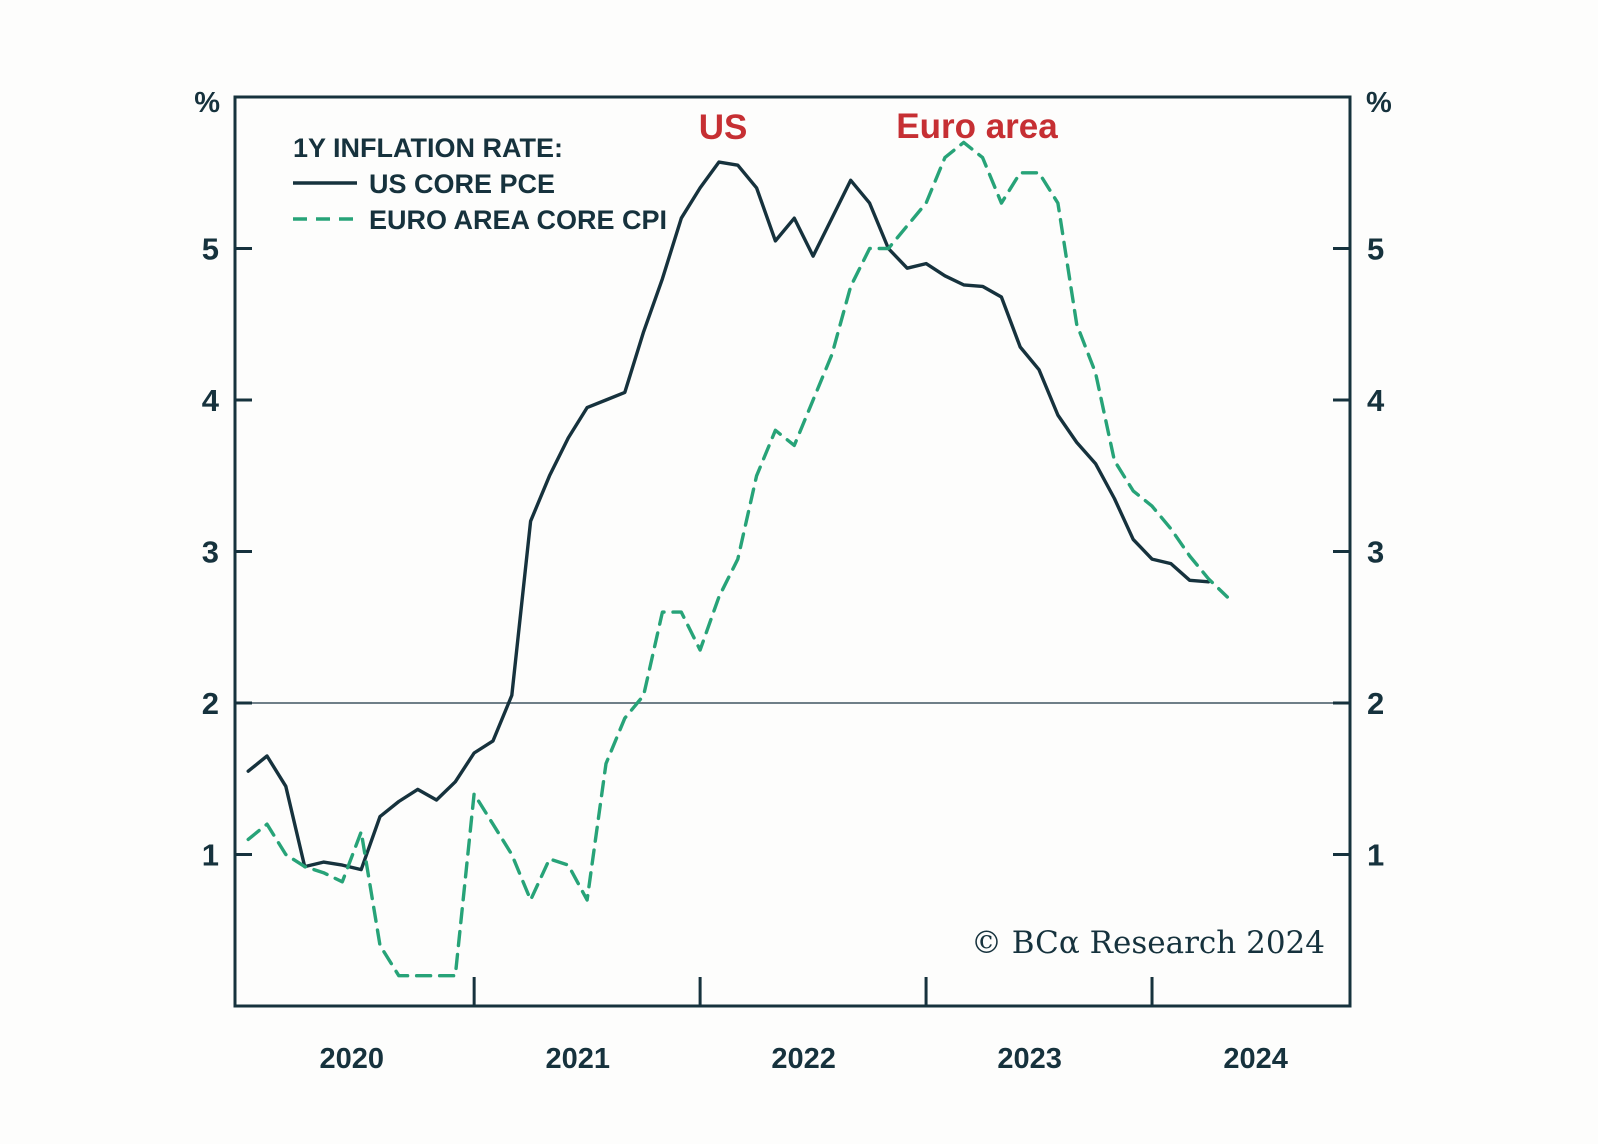 The image size is (1598, 1144). I want to click on x-year-label: 2024, so click(1255, 1059).